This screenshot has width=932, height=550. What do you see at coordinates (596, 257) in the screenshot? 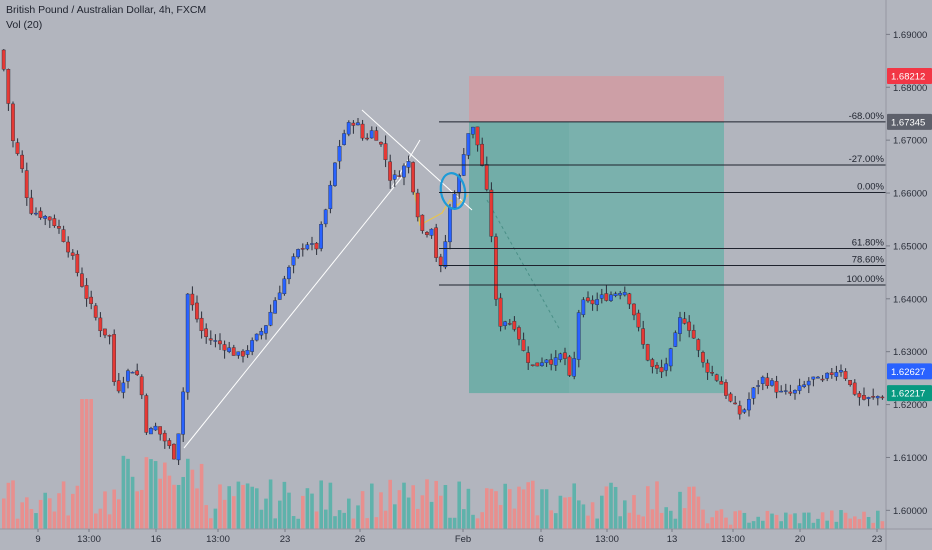
I see `take-profit-zone` at bounding box center [596, 257].